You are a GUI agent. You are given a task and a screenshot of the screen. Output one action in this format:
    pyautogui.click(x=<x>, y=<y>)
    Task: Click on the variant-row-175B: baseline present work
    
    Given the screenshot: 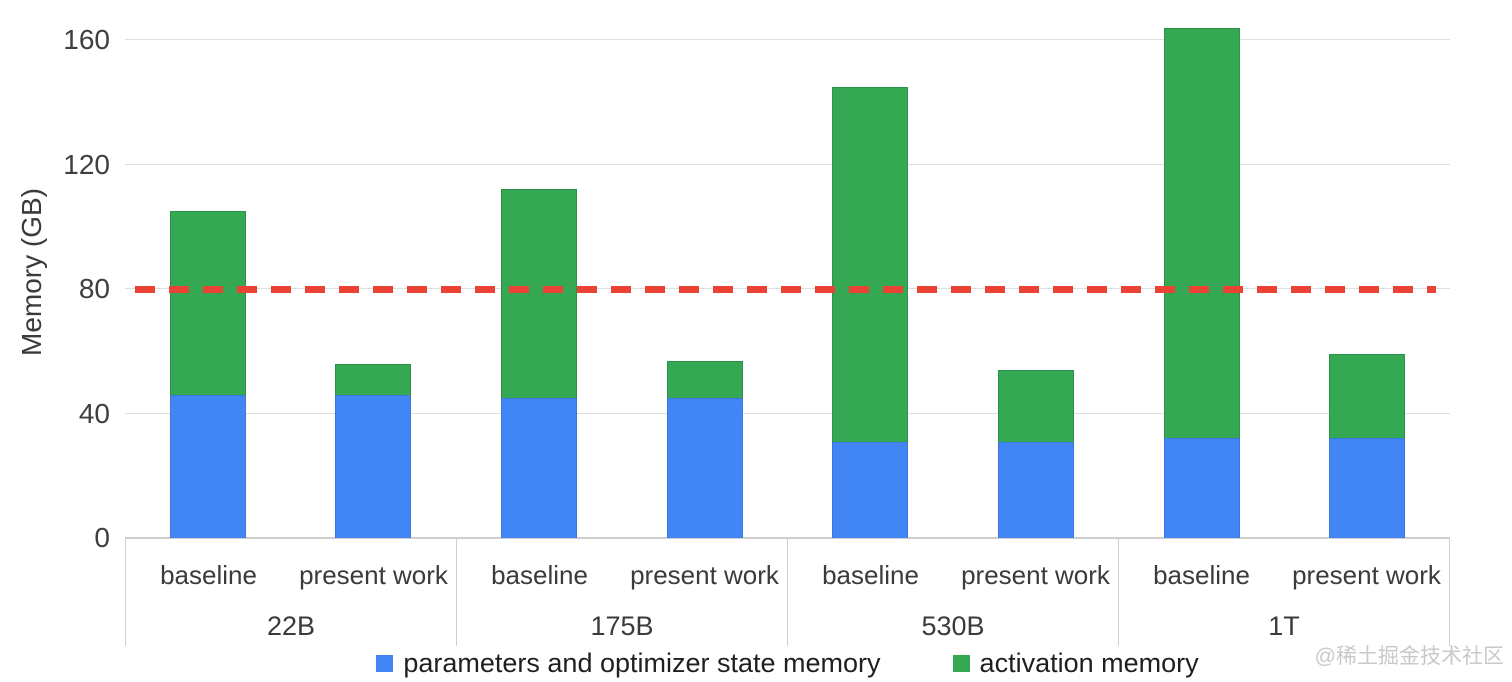 What is the action you would take?
    pyautogui.click(x=622, y=570)
    